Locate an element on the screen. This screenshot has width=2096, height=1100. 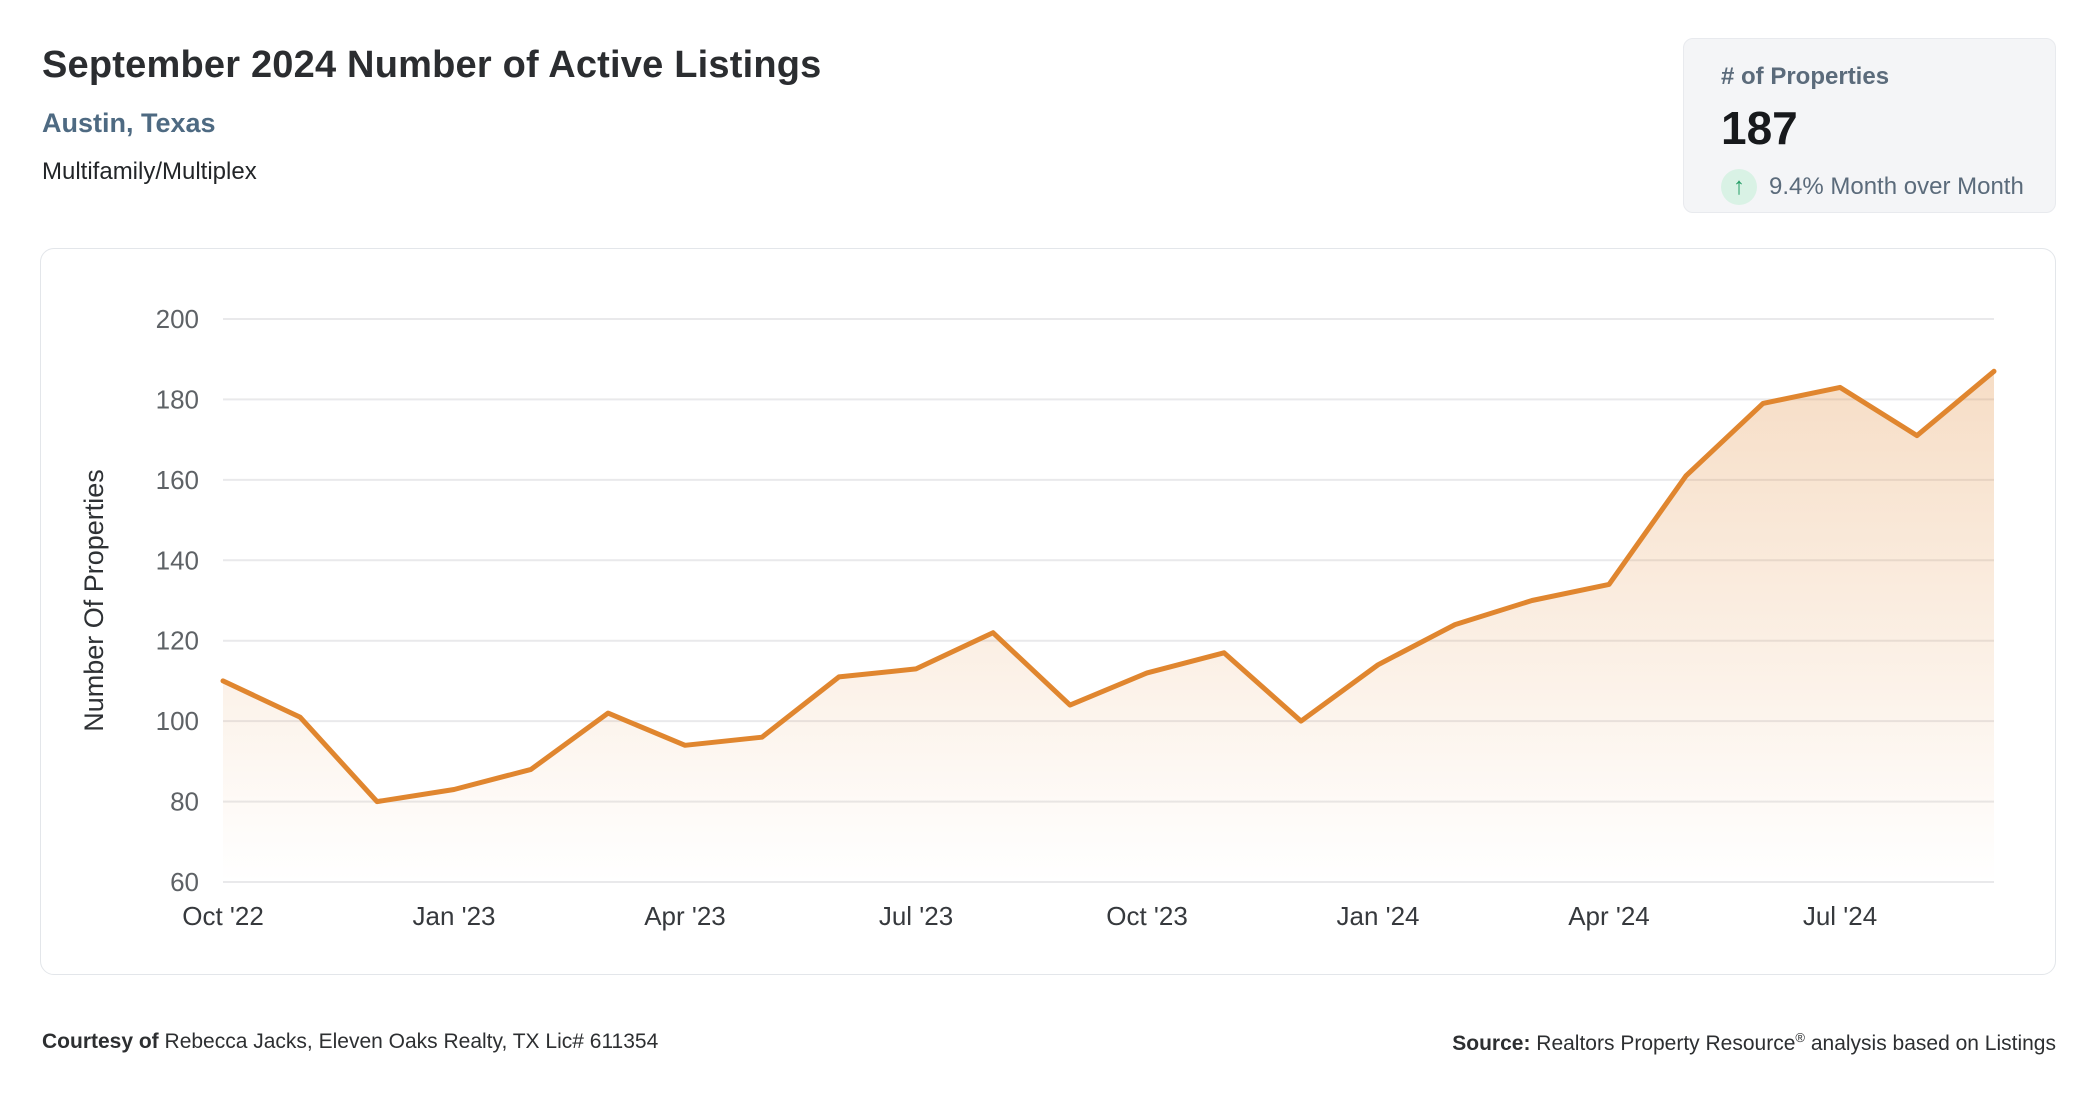
y-tick-label: 200 is located at coordinates (177, 319).